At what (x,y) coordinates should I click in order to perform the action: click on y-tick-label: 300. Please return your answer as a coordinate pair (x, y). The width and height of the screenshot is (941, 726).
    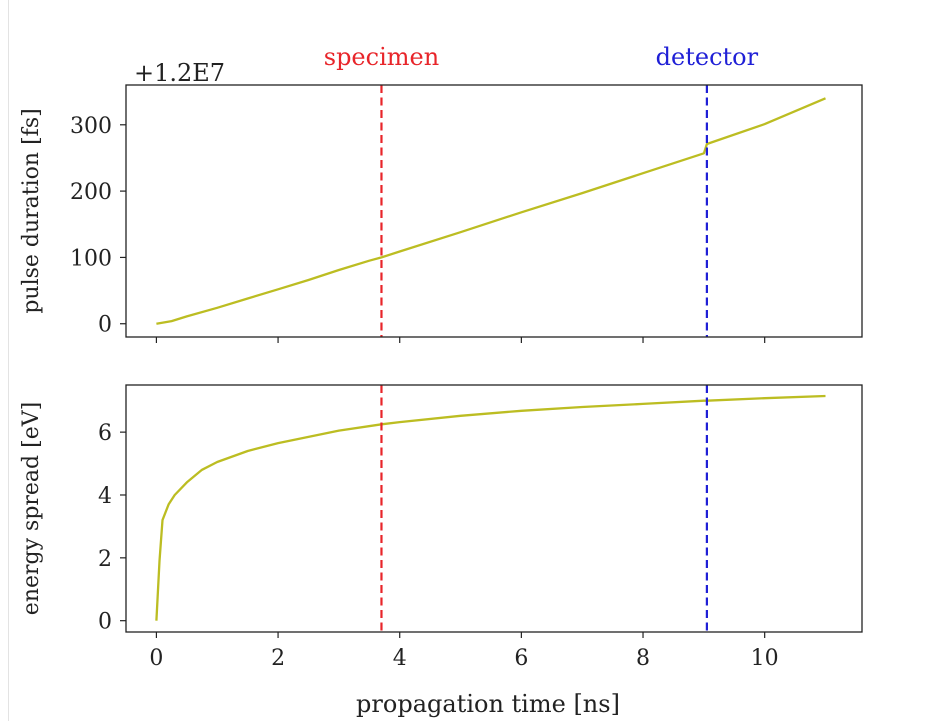
    Looking at the image, I should click on (91, 126).